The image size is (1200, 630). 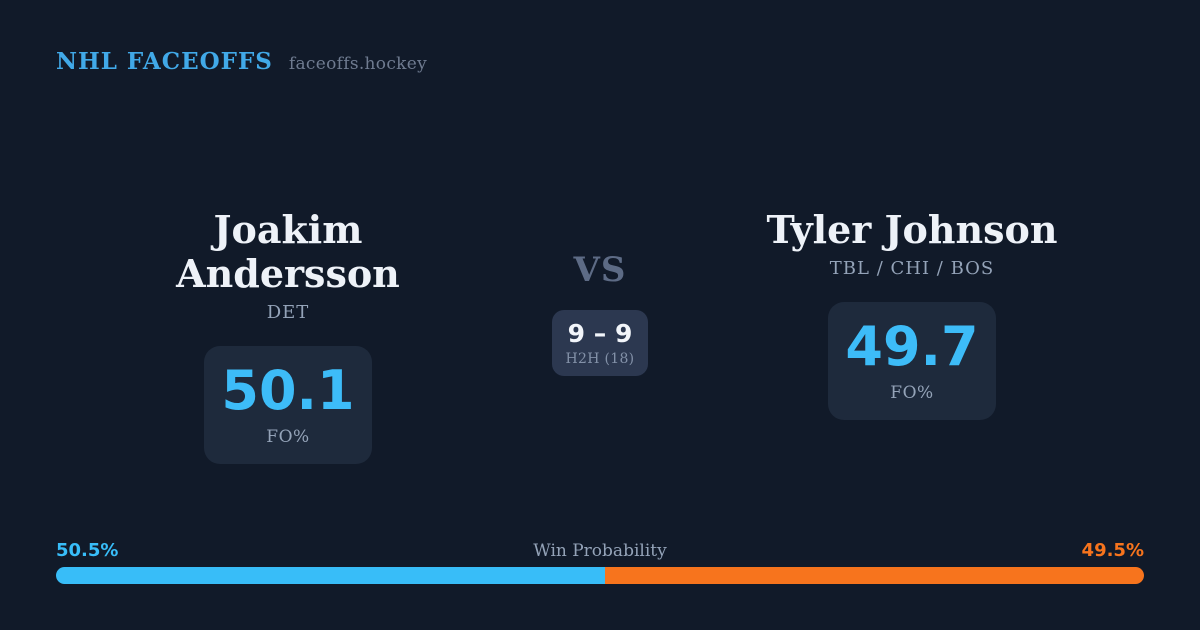 What do you see at coordinates (912, 346) in the screenshot?
I see `player-right-fo-pct: 49.7` at bounding box center [912, 346].